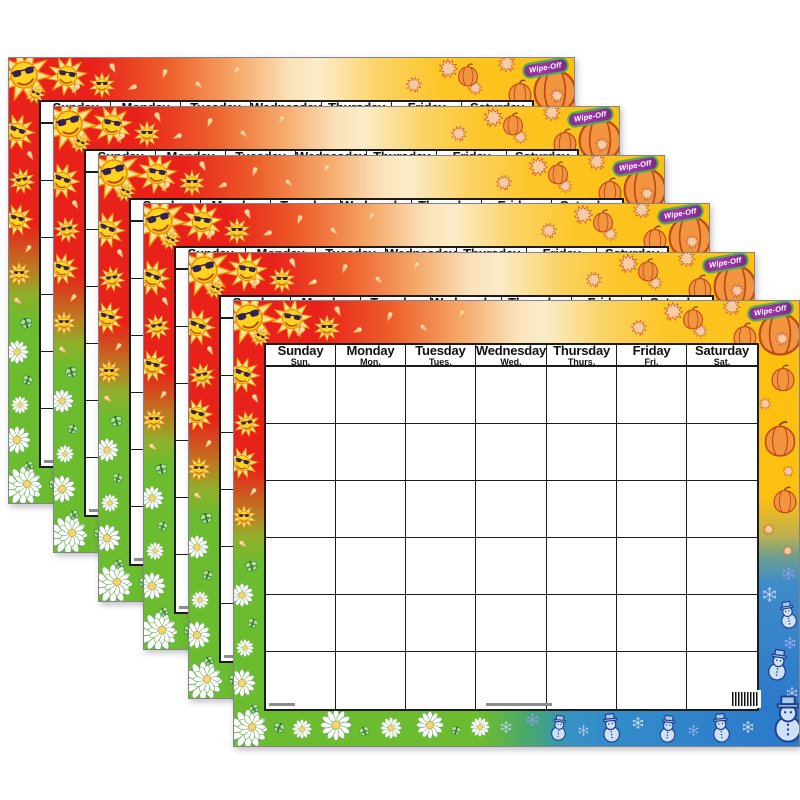 This screenshot has width=800, height=800. Describe the element at coordinates (519, 704) in the screenshot. I see `fine-print-center` at that location.